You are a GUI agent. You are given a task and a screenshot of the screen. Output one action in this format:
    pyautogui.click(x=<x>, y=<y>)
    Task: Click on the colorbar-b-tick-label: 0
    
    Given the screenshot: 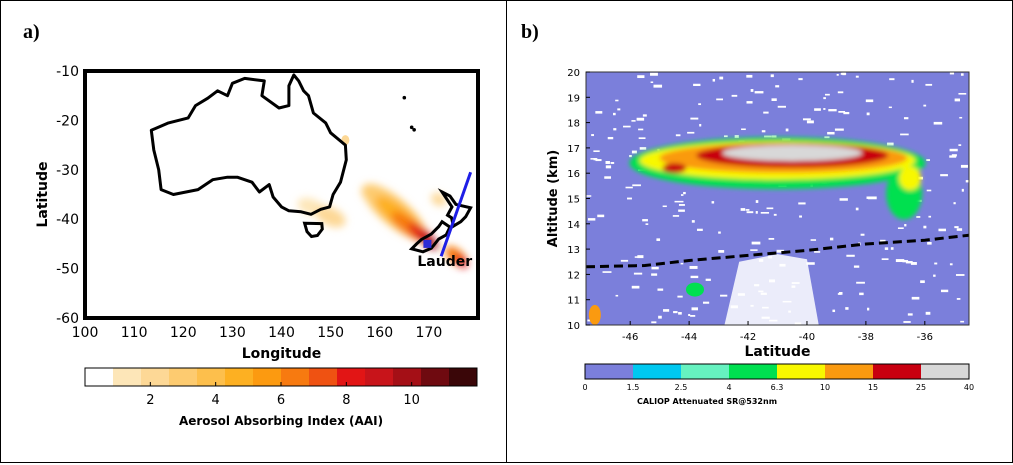 What is the action you would take?
    pyautogui.click(x=584, y=387)
    